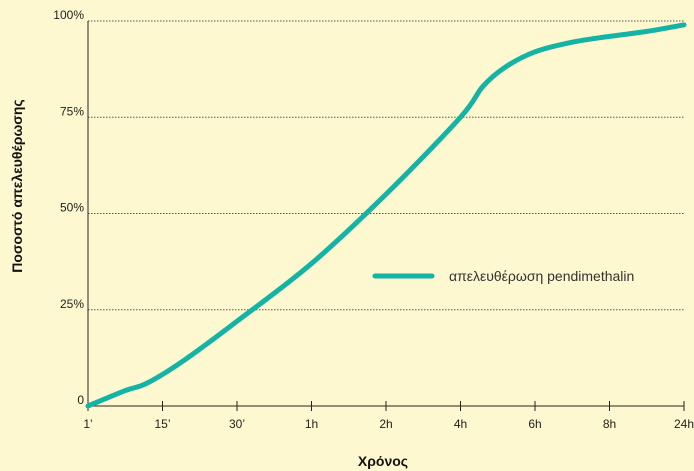 This screenshot has height=471, width=694. Describe the element at coordinates (460, 424) in the screenshot. I see `x-tick-label: 4h` at that location.